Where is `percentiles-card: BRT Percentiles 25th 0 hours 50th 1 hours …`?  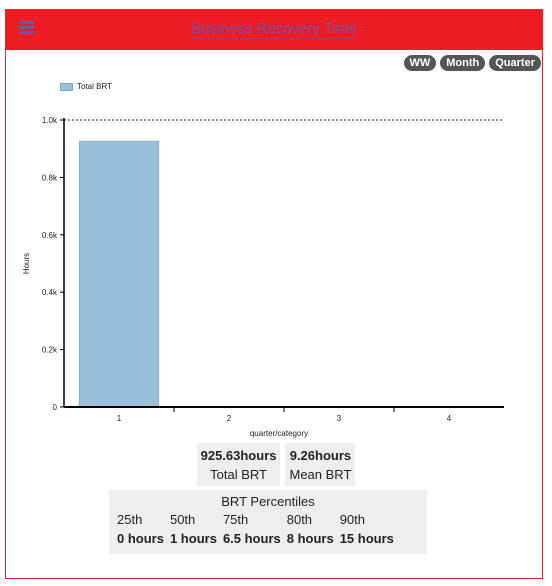
percentiles-card: BRT Percentiles 25th 0 hours 50th 1 hours … is located at coordinates (268, 522).